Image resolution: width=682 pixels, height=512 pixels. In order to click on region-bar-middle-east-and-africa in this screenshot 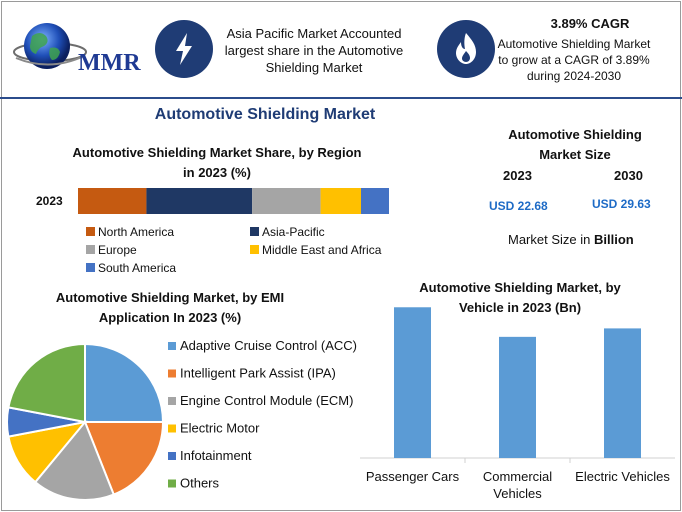, I will do `click(341, 201)`.